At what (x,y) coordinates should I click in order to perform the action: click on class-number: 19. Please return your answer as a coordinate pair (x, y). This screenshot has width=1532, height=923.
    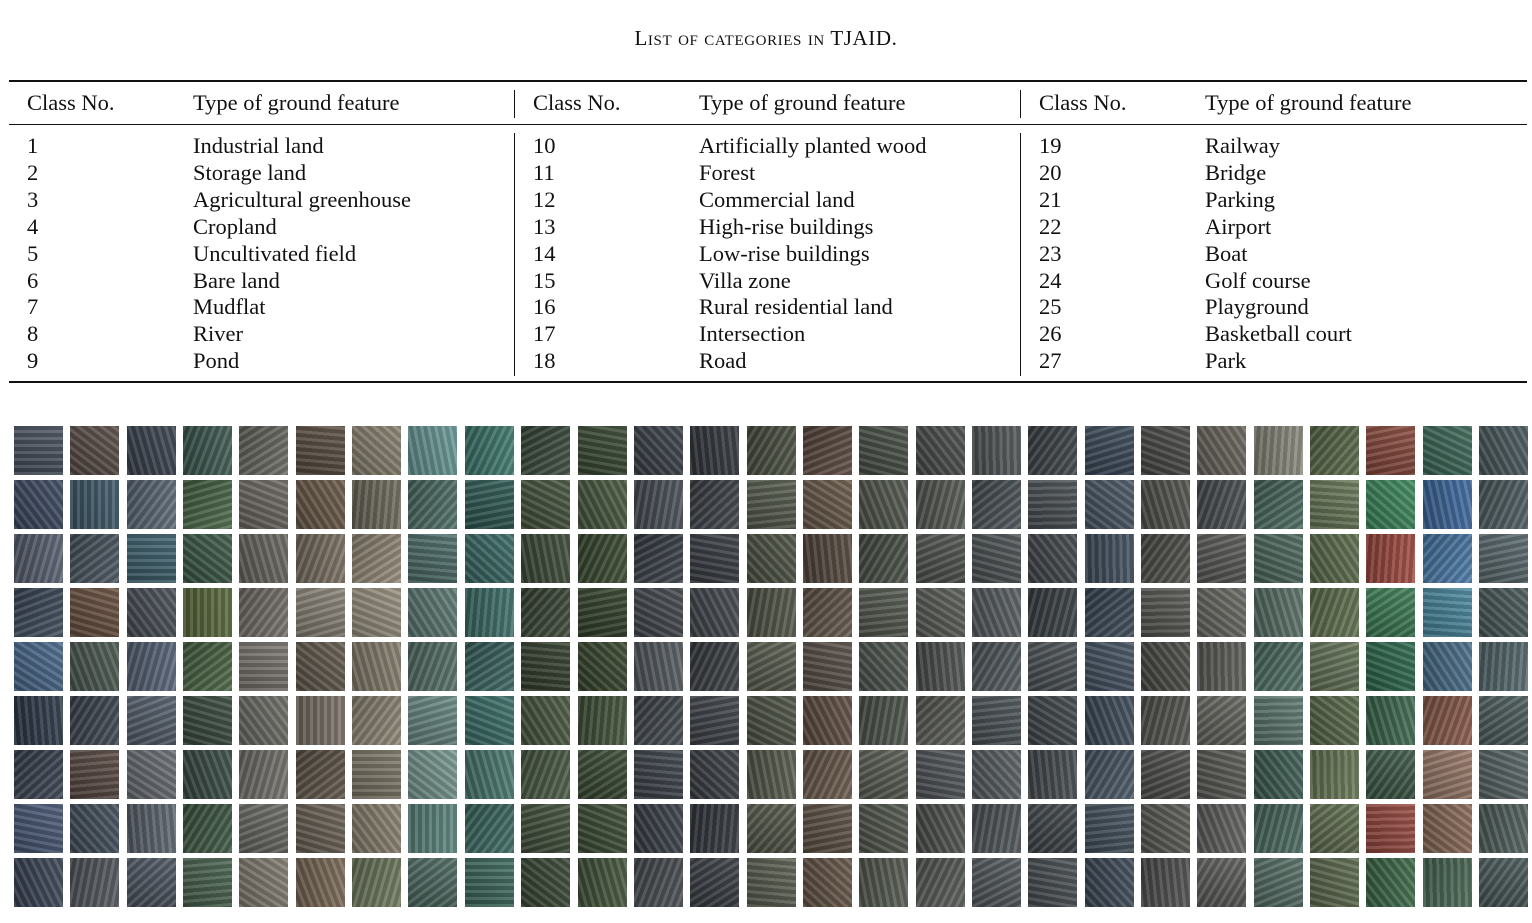
    Looking at the image, I should click on (1050, 145).